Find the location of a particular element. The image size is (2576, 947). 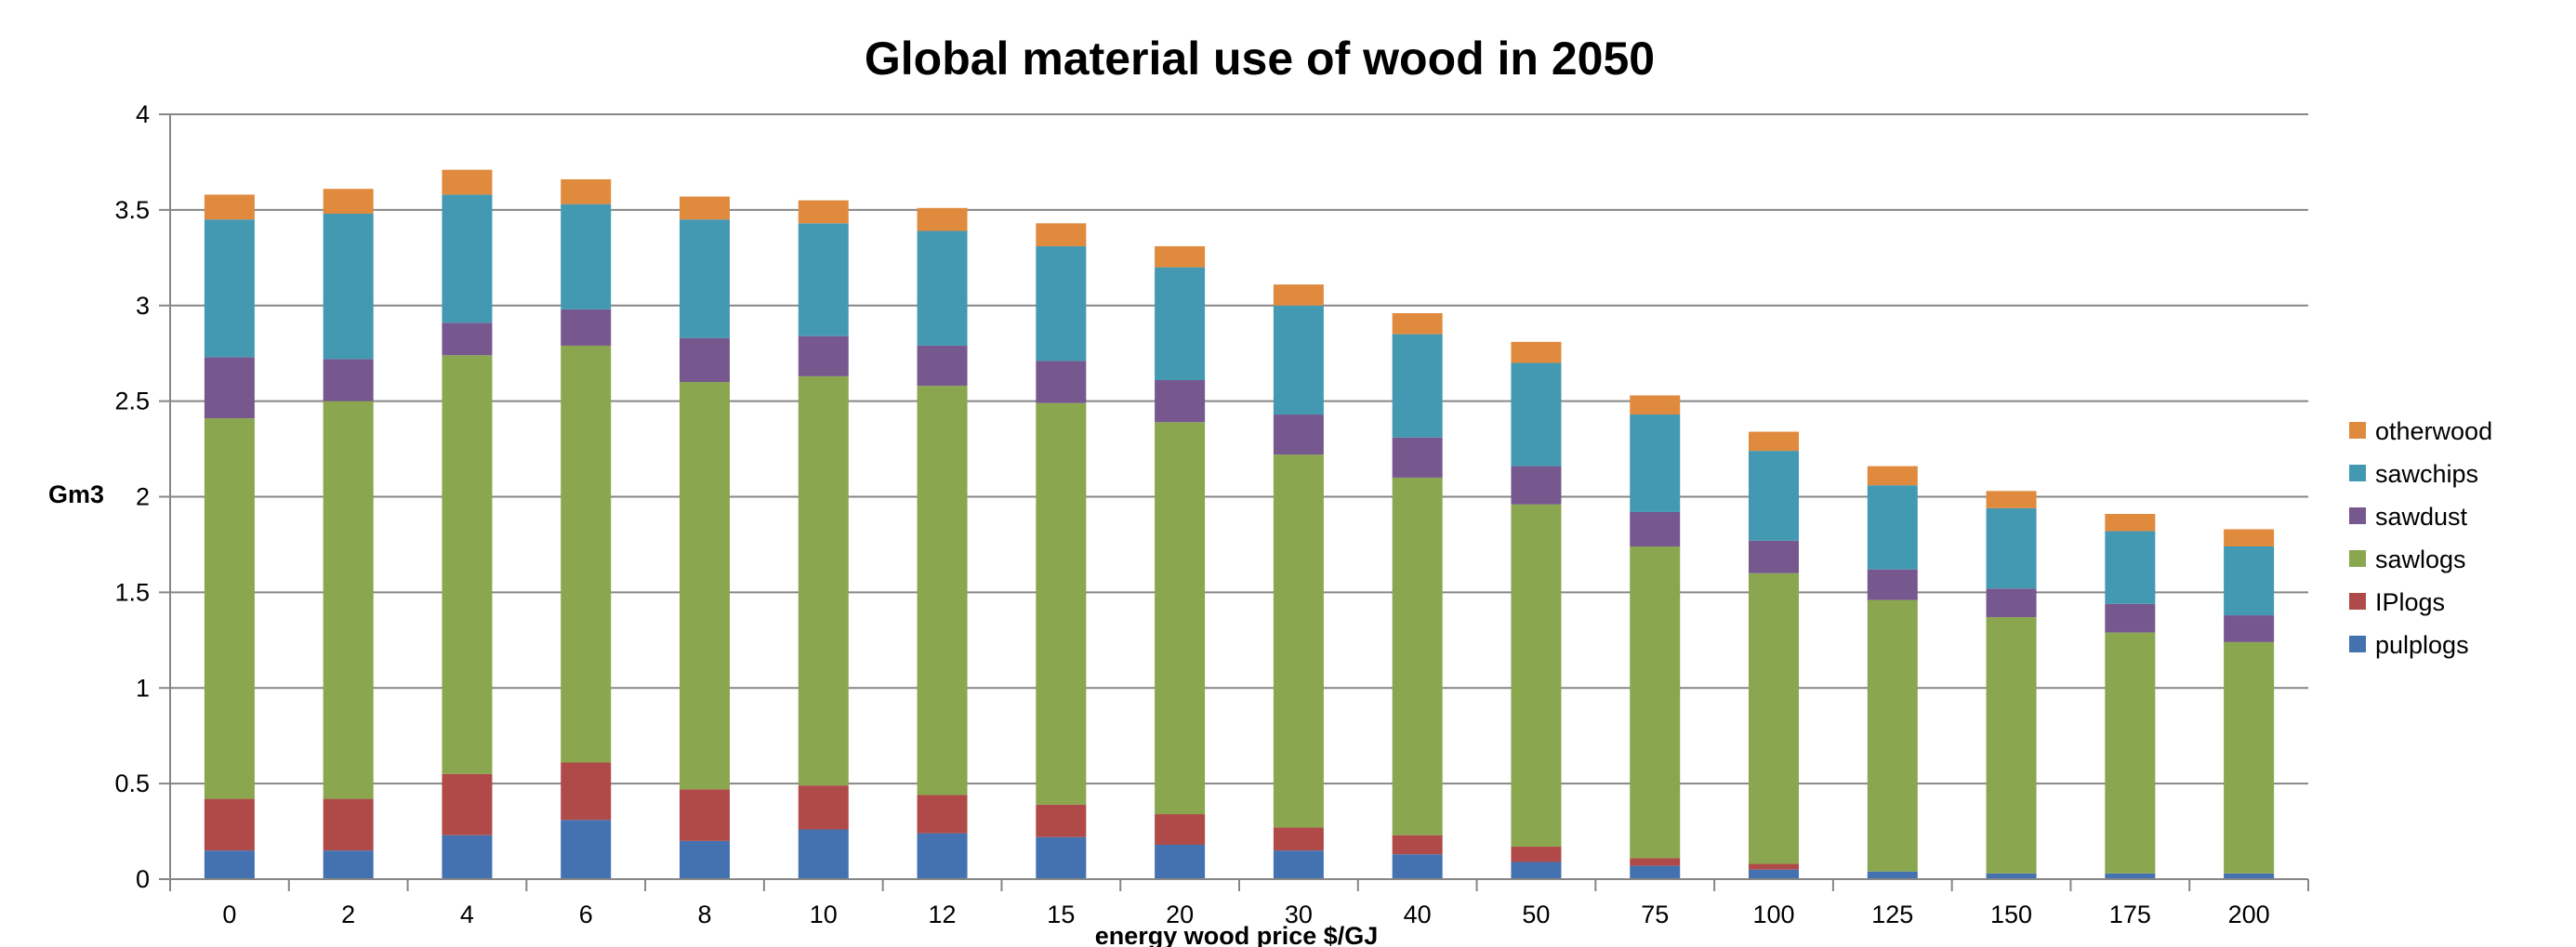

legend-swatch-pulplogs is located at coordinates (2357, 644).